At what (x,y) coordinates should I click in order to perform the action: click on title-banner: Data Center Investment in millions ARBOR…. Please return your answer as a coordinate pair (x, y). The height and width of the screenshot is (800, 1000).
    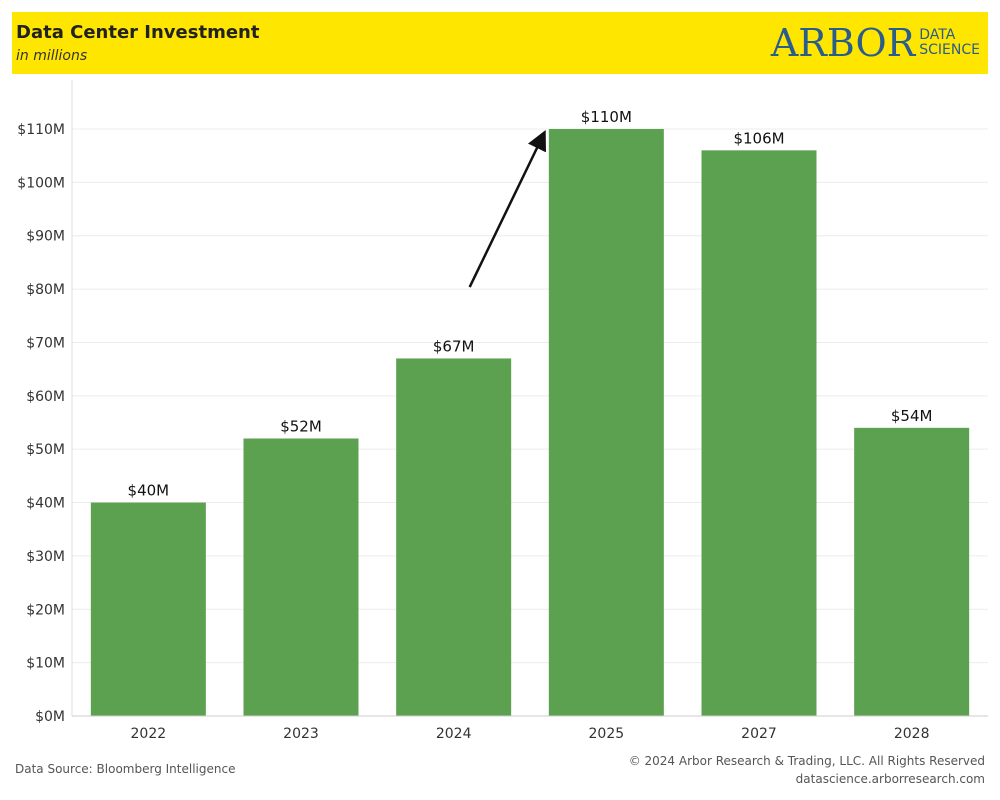
    Looking at the image, I should click on (500, 43).